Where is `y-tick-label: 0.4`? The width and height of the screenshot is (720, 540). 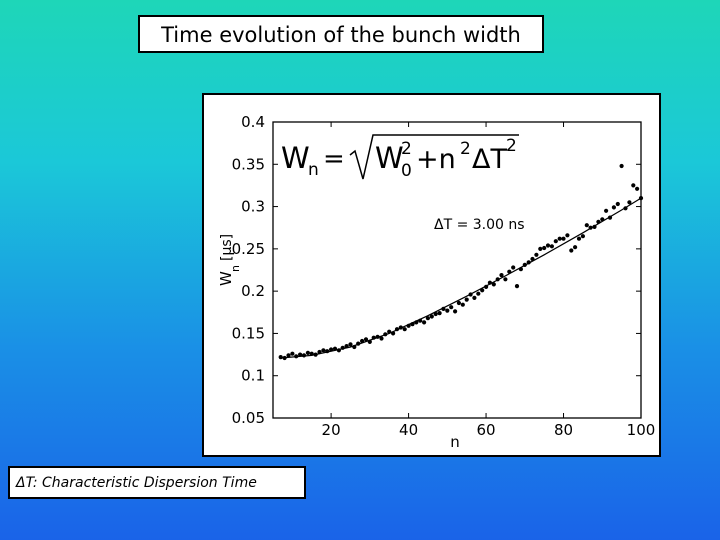 y-tick-label: 0.4 is located at coordinates (253, 122).